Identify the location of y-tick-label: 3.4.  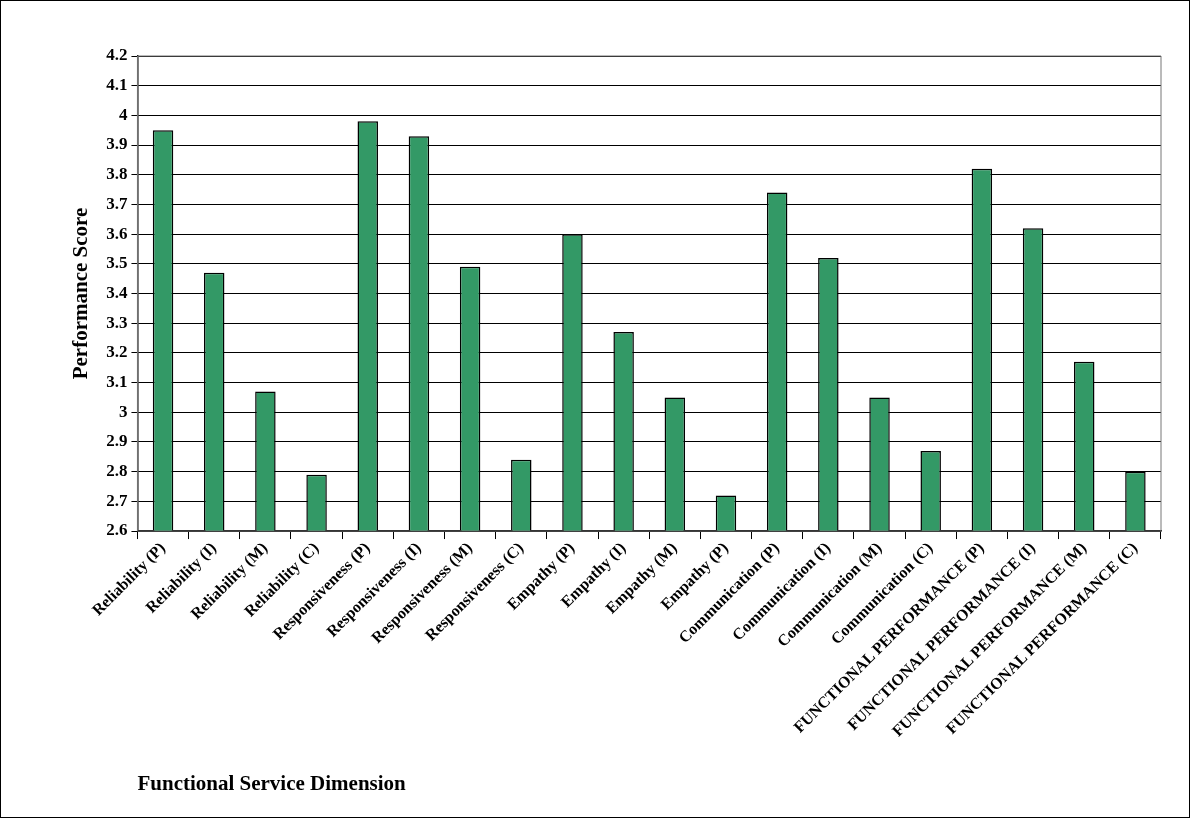
(117, 292).